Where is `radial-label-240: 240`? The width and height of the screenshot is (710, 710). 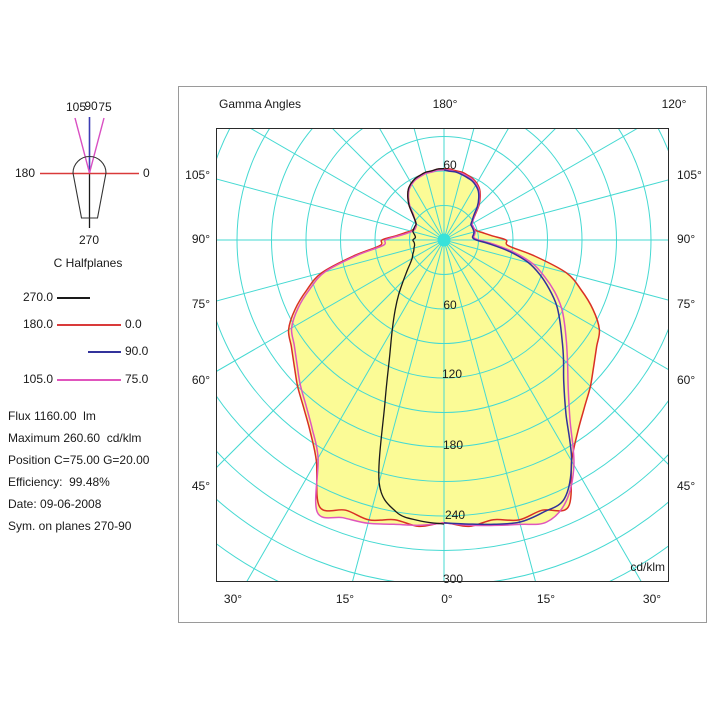
radial-label-240: 240 is located at coordinates (455, 515).